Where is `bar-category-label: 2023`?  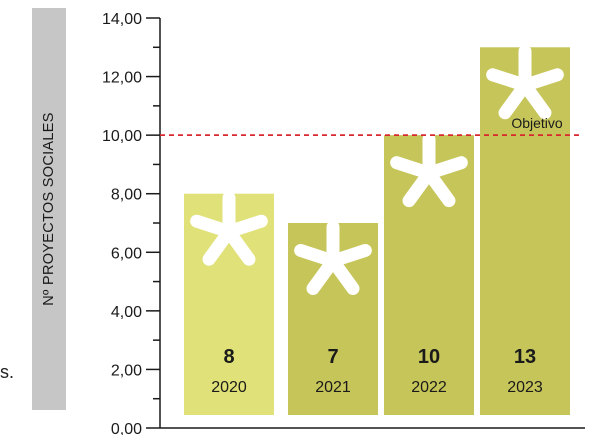
bar-category-label: 2023 is located at coordinates (525, 387).